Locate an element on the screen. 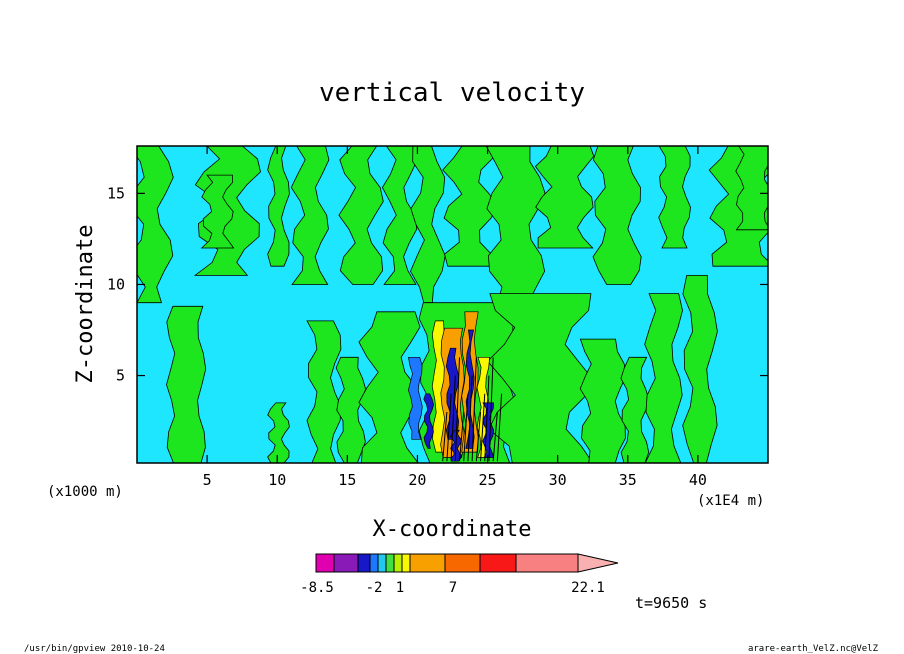 The width and height of the screenshot is (904, 654). colorbar-label: 22.1 is located at coordinates (588, 588).